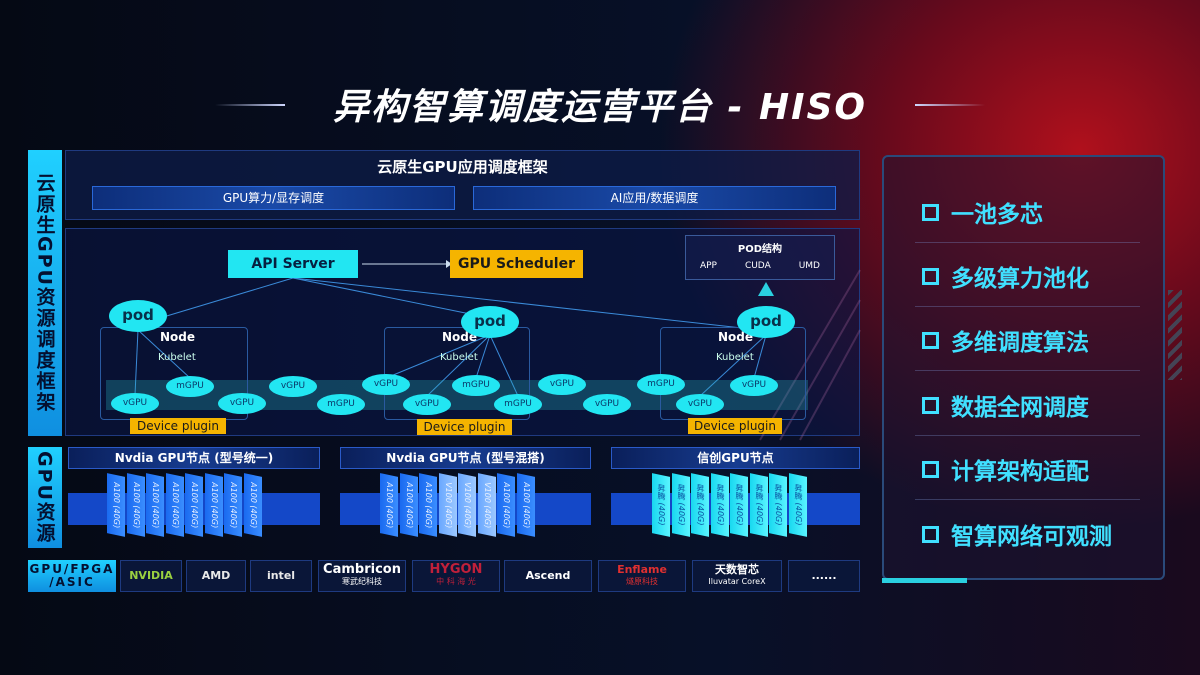 This screenshot has height=675, width=1200. Describe the element at coordinates (1020, 408) in the screenshot. I see `feature-label: 数据全网调度` at that location.